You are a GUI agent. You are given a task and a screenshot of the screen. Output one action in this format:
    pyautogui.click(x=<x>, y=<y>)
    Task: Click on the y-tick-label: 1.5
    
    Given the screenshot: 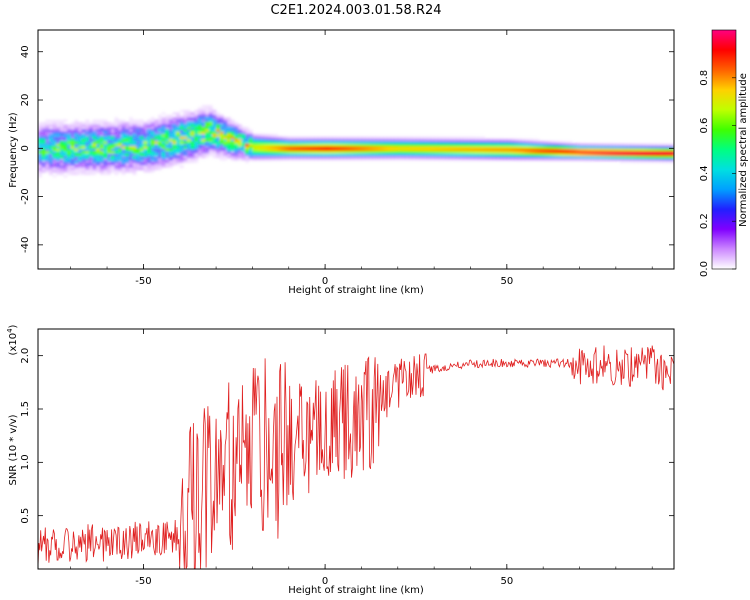 What is the action you would take?
    pyautogui.click(x=25, y=409)
    